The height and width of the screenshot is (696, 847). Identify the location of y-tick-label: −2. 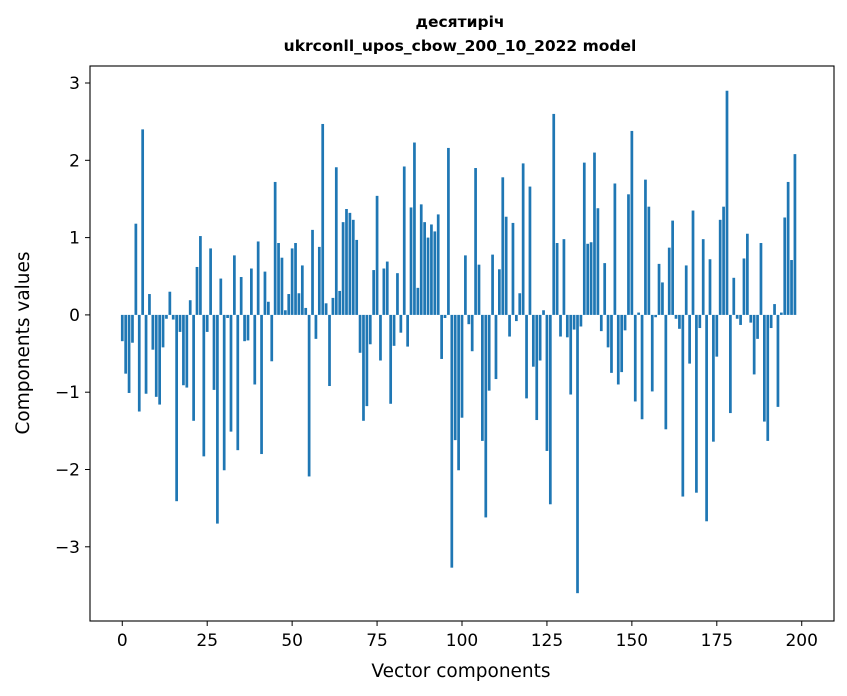
(67, 470).